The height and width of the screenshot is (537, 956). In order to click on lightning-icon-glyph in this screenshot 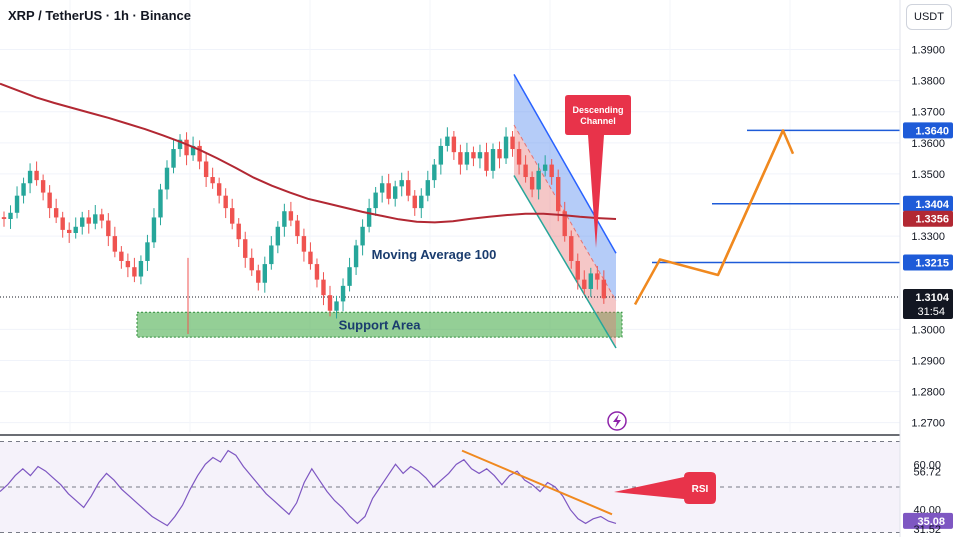, I will do `click(617, 421)`.